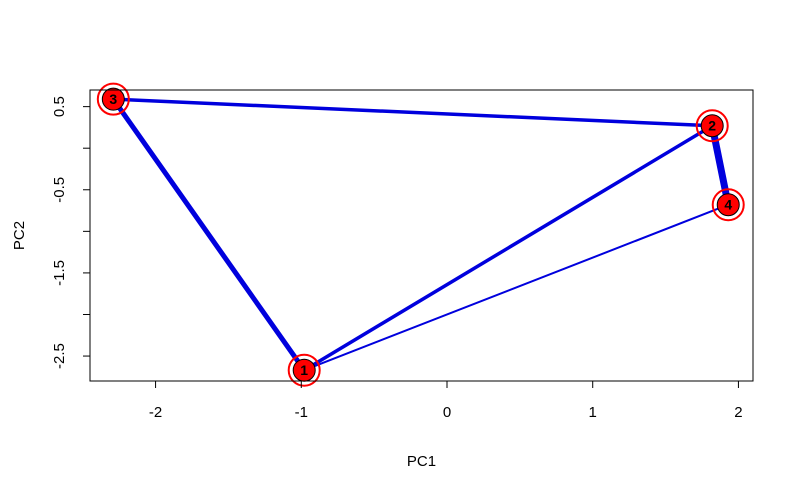  I want to click on x-tick-label: 1, so click(593, 412).